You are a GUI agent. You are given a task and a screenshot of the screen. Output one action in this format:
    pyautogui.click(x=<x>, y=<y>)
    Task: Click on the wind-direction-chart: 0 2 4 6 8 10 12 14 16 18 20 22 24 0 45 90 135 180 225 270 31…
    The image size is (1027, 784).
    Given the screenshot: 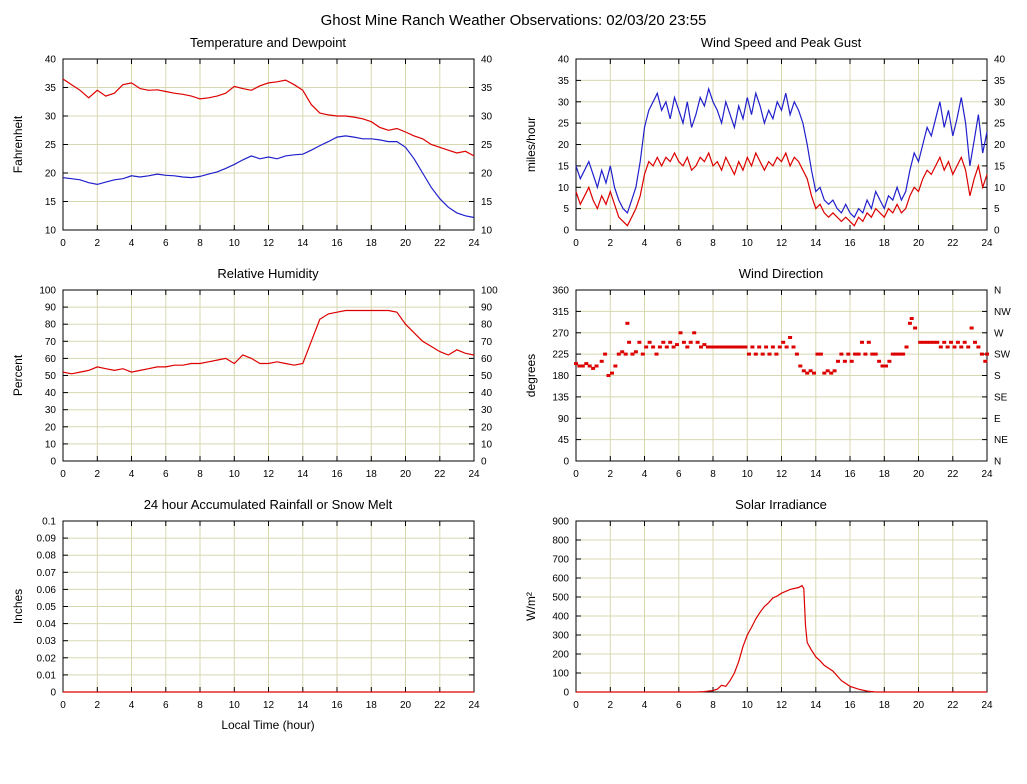 What is the action you would take?
    pyautogui.click(x=770, y=384)
    